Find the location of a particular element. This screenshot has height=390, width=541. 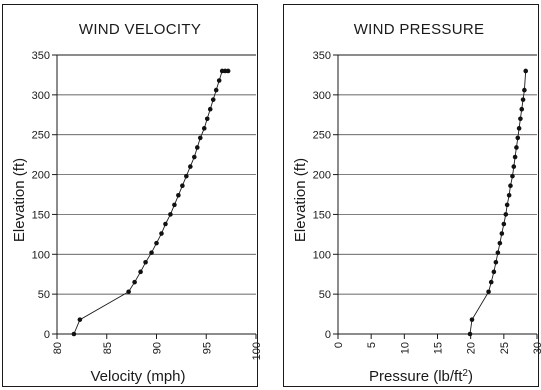

x-tick-label: 5 is located at coordinates (372, 345).